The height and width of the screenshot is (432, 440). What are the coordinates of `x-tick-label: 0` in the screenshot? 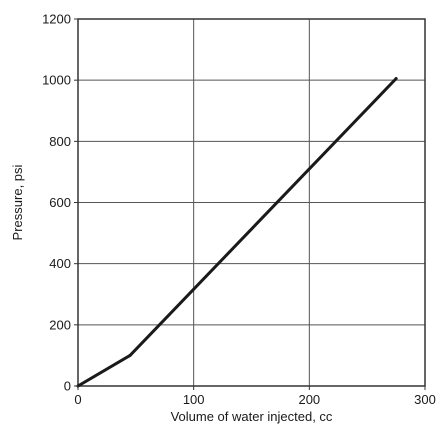 It's located at (77, 399).